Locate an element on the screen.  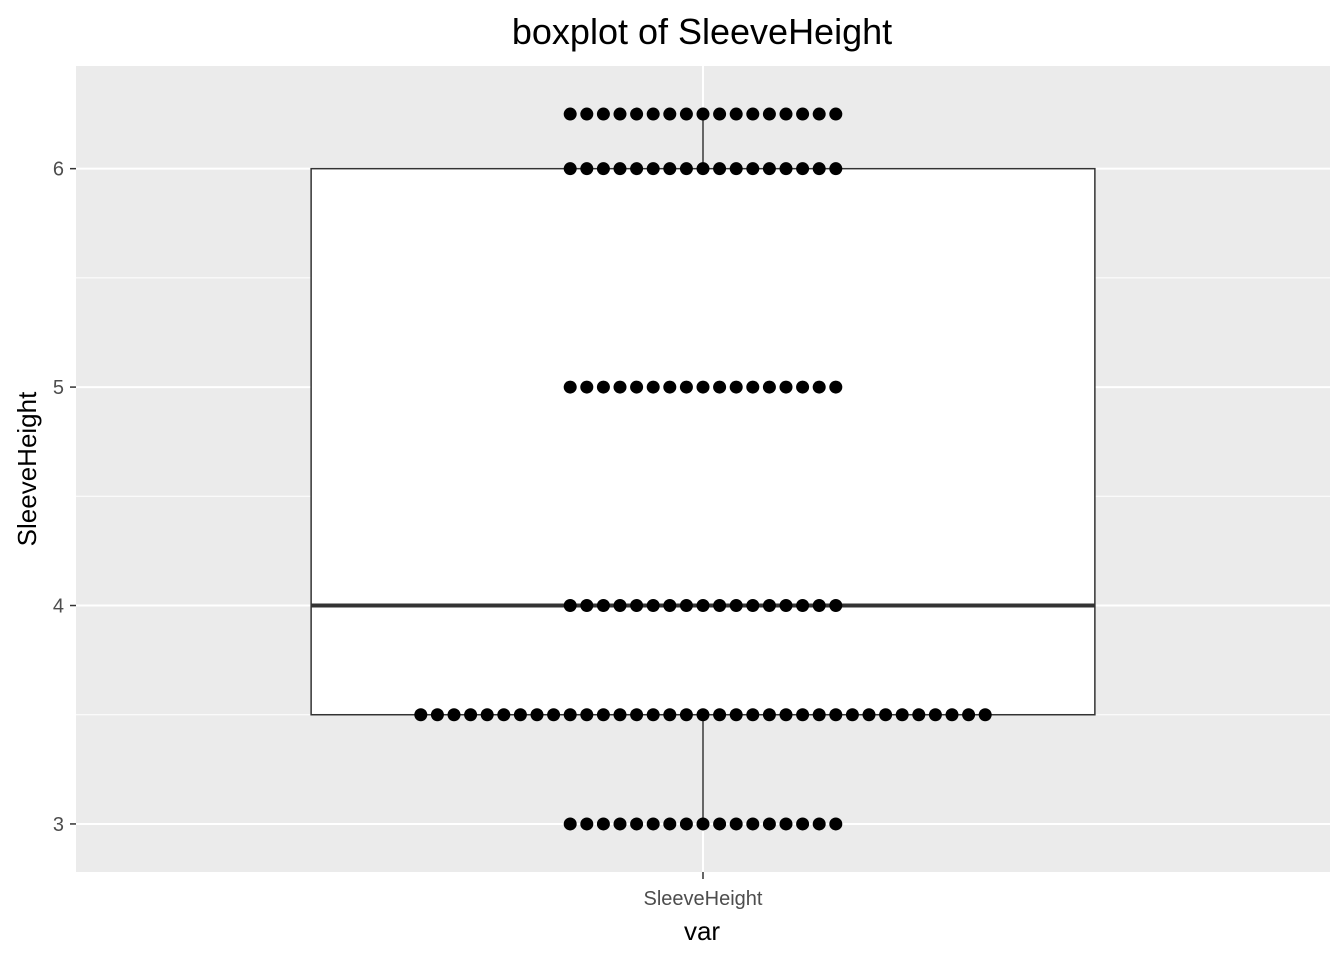
x-axis: SleeveHeight is located at coordinates (703, 891).